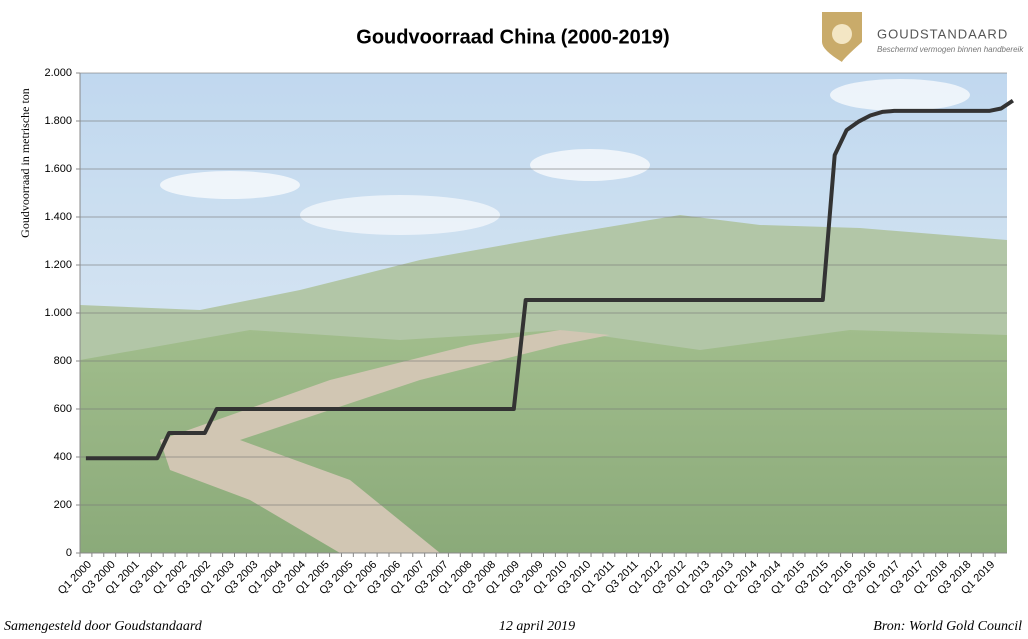 This screenshot has width=1028, height=639. I want to click on y-tick-label: 1.400, so click(58, 217).